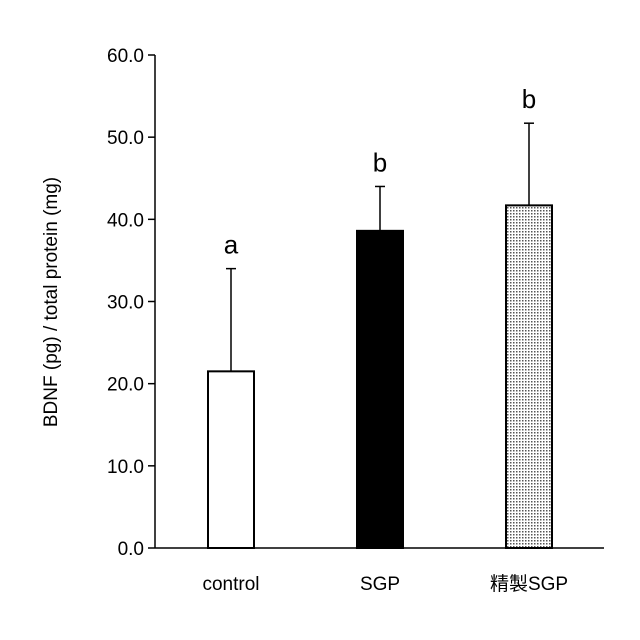 The width and height of the screenshot is (640, 640). I want to click on x-category-label: 精製SGP, so click(529, 584).